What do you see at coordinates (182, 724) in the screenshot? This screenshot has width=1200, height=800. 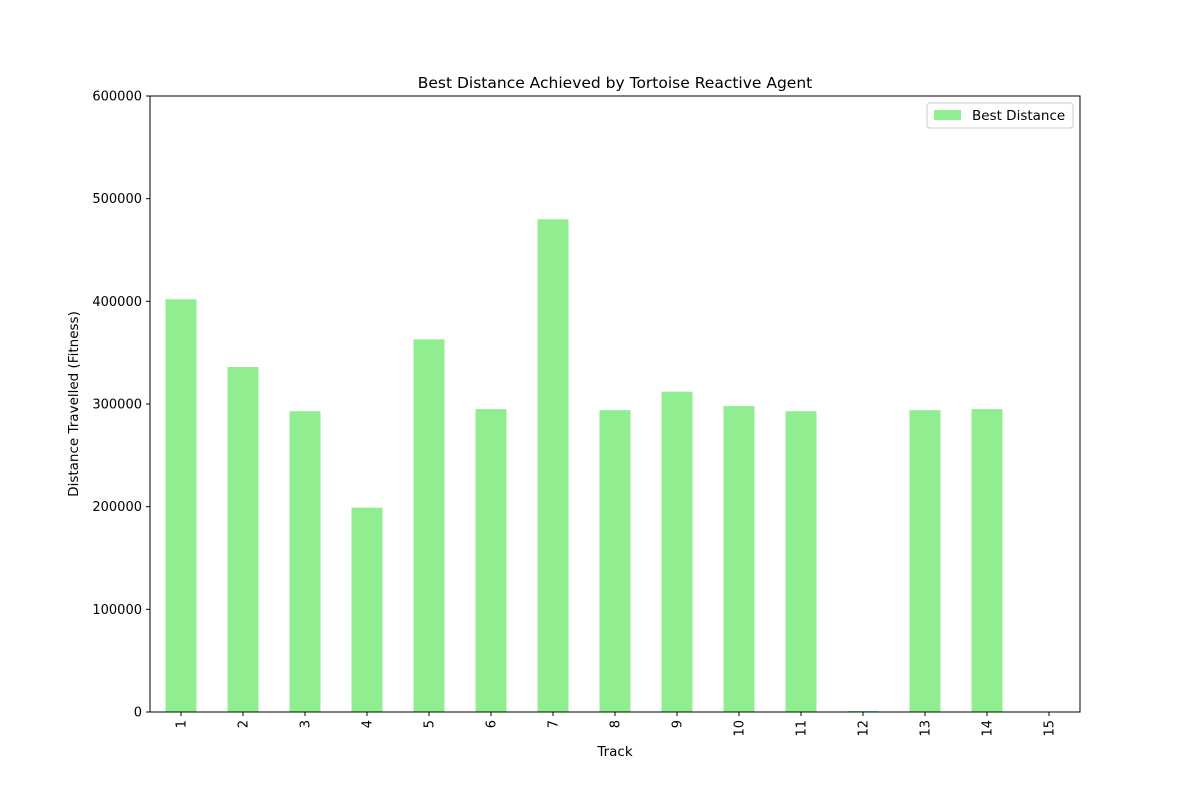 I see `x-tick-label: 1` at bounding box center [182, 724].